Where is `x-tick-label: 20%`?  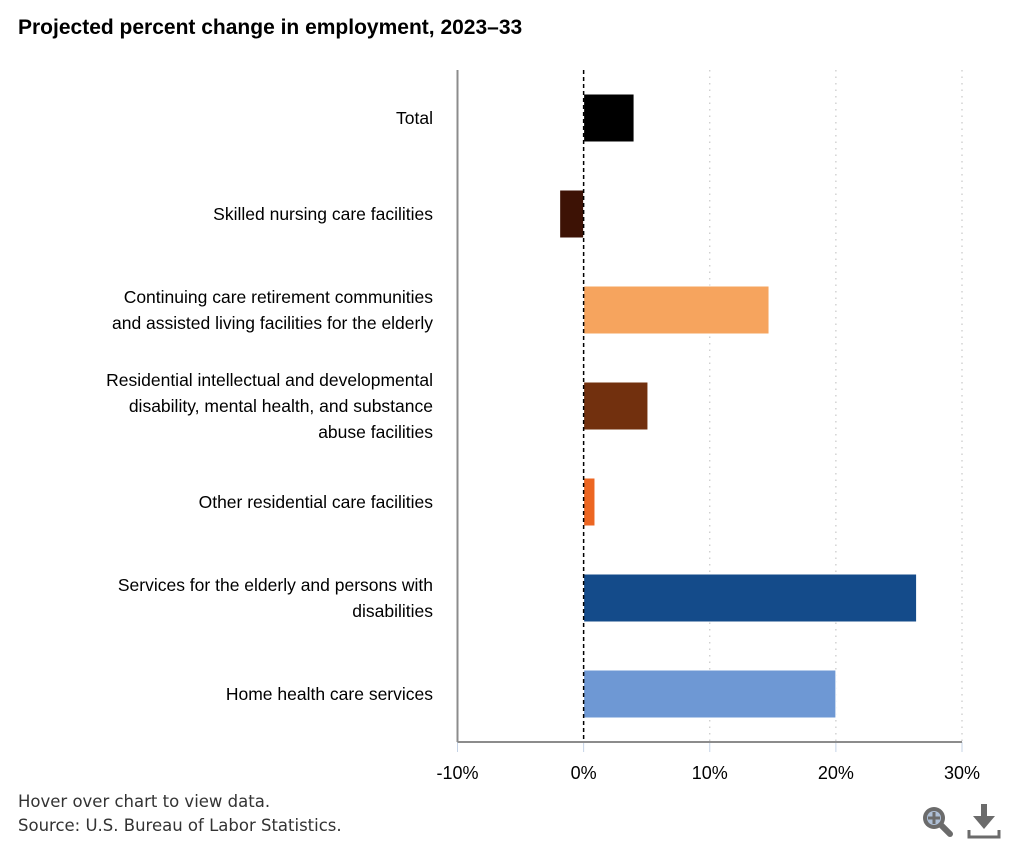 x-tick-label: 20% is located at coordinates (836, 771).